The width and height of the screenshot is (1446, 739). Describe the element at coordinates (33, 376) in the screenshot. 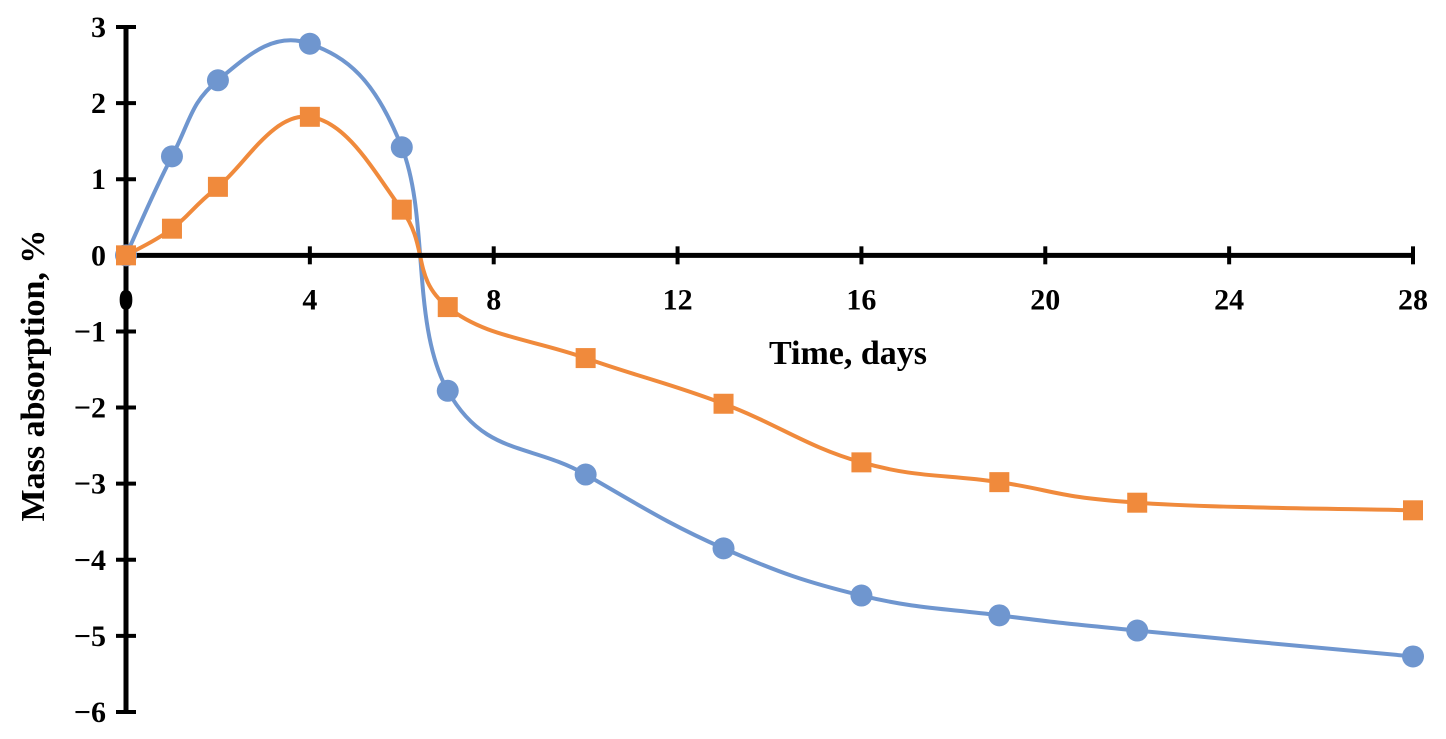

I see `y-axis-title: Mass absorption, %` at that location.